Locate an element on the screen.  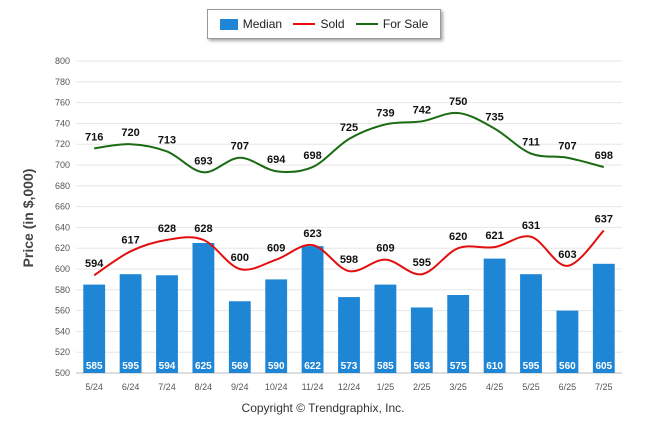
y-tick-label: 800 is located at coordinates (62, 61).